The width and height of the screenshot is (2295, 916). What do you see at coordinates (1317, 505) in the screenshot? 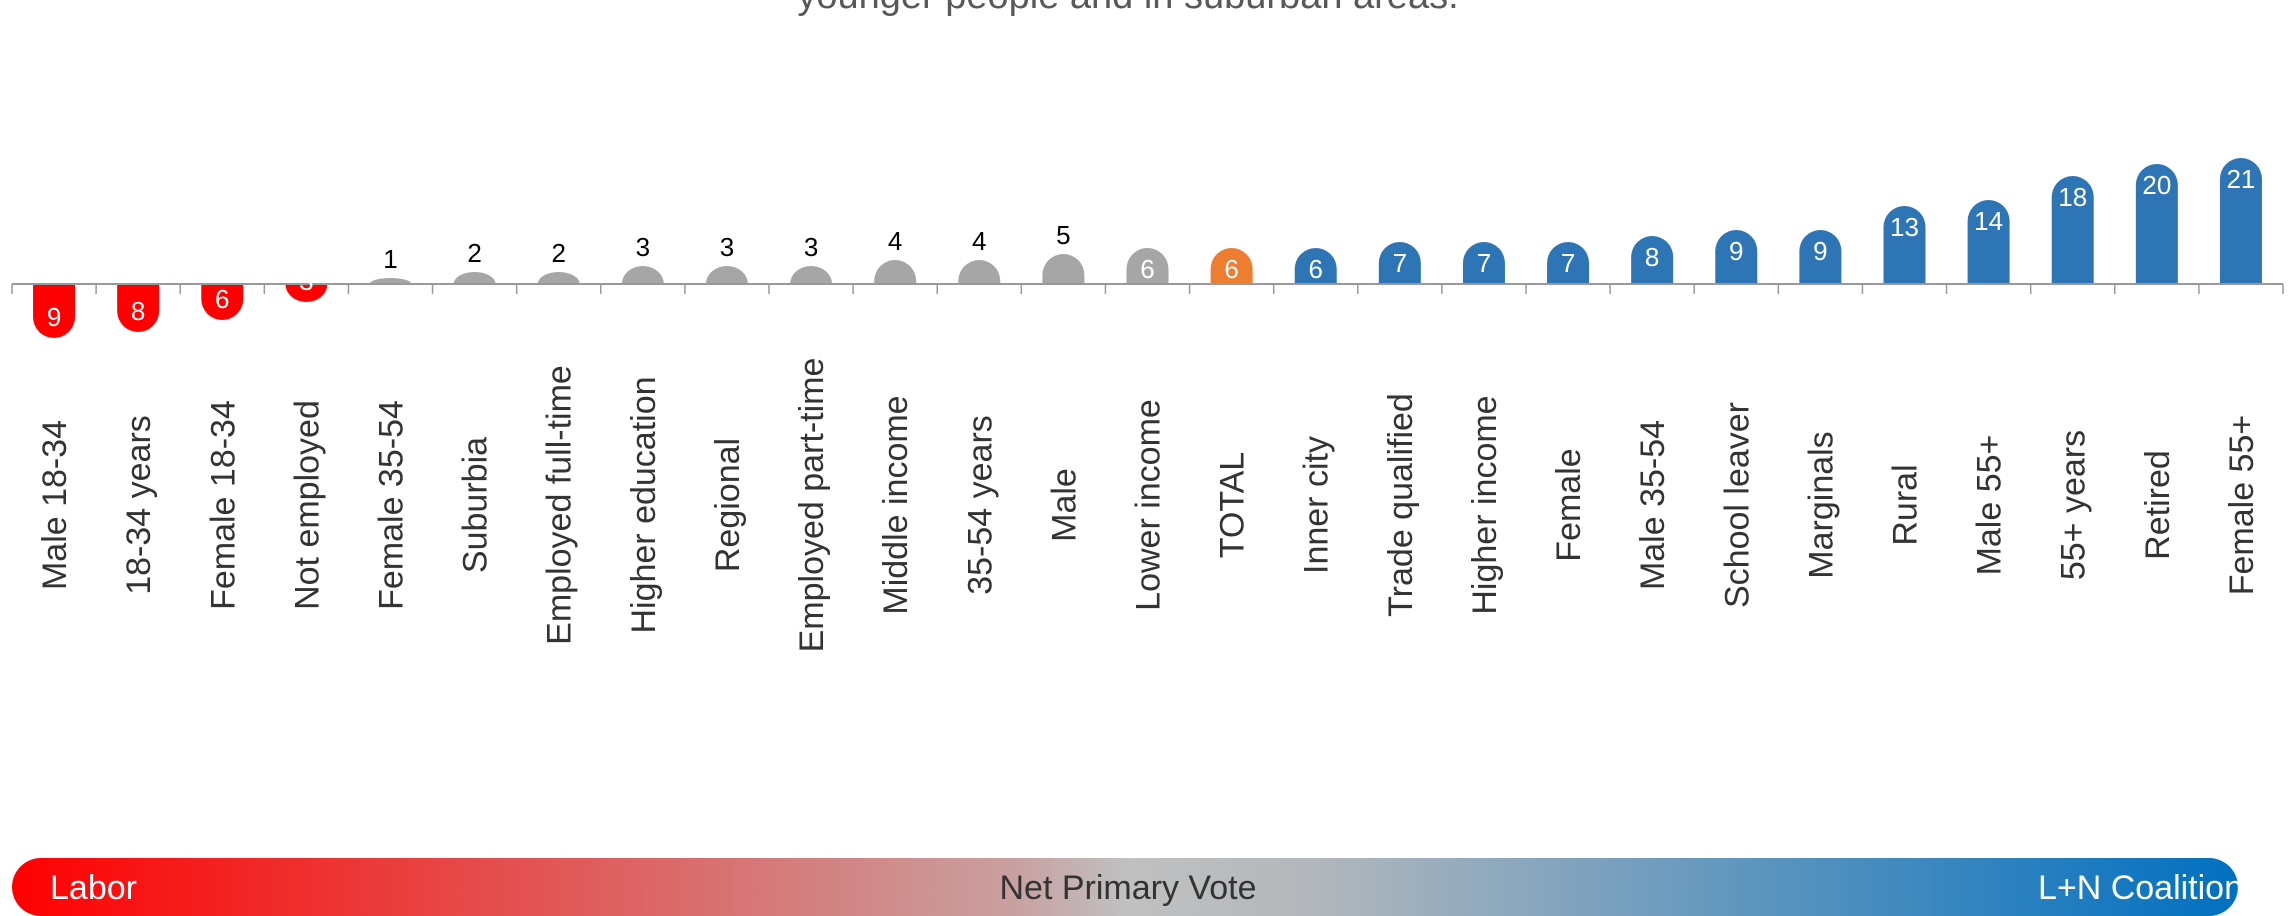
I see `category-label-15: Inner city` at bounding box center [1317, 505].